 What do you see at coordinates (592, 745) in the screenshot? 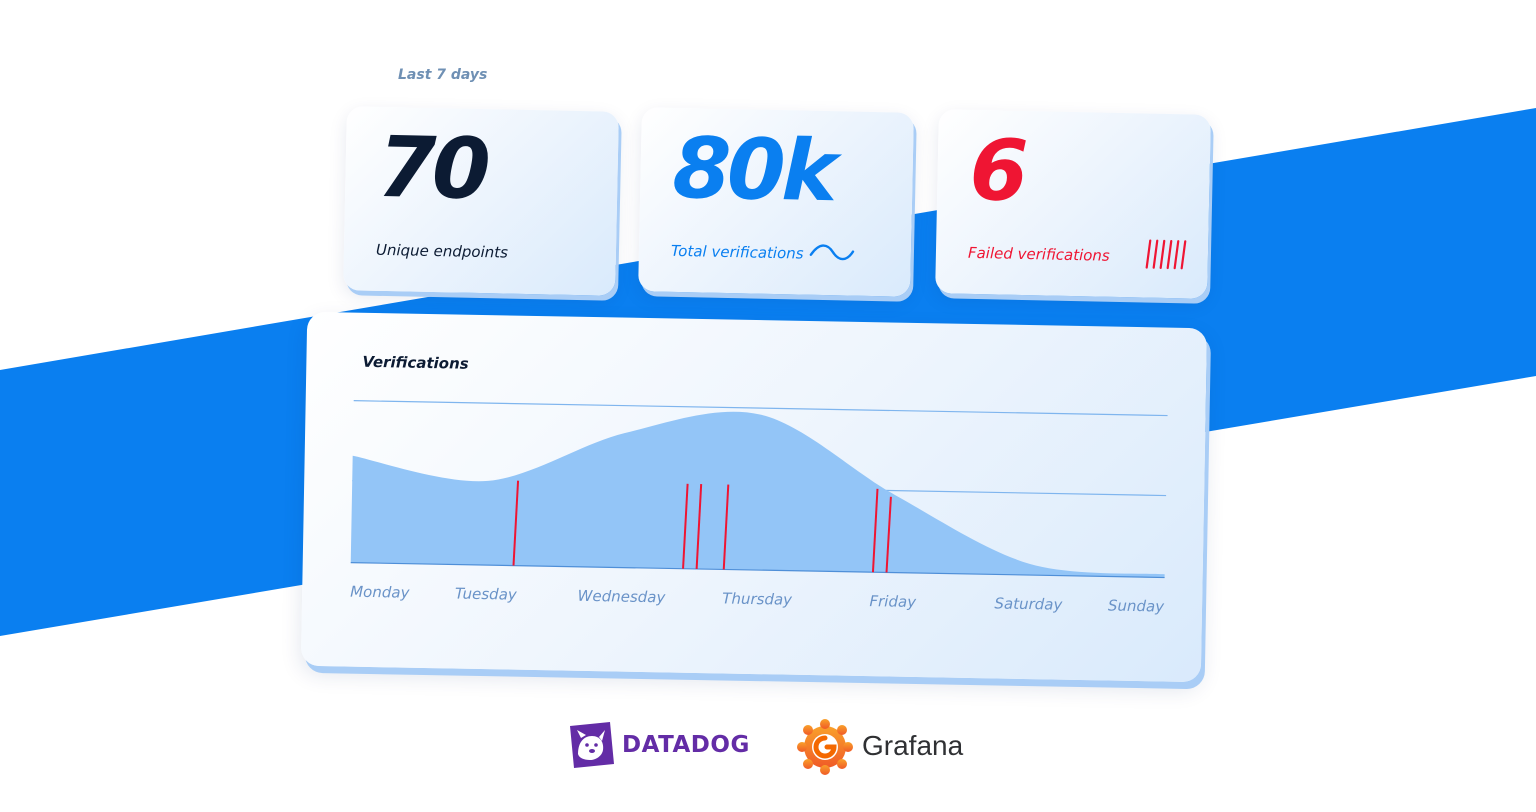
I see `datadog-dog-icon` at bounding box center [592, 745].